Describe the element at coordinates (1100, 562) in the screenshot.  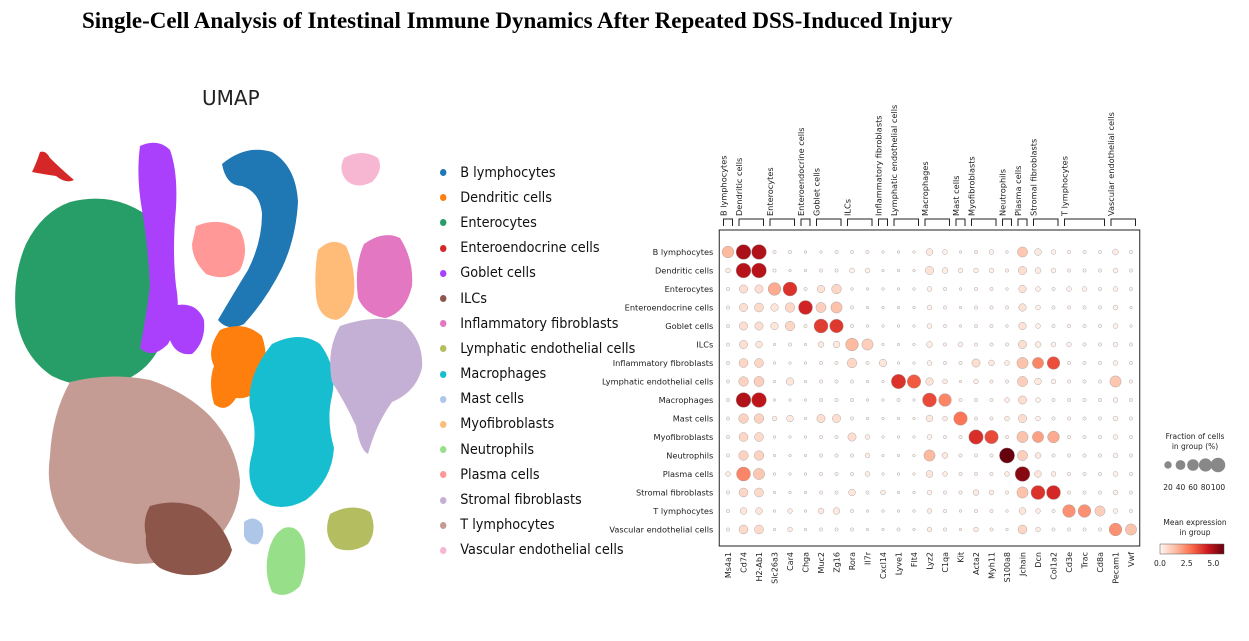
I see `gene-label: Cd8a` at that location.